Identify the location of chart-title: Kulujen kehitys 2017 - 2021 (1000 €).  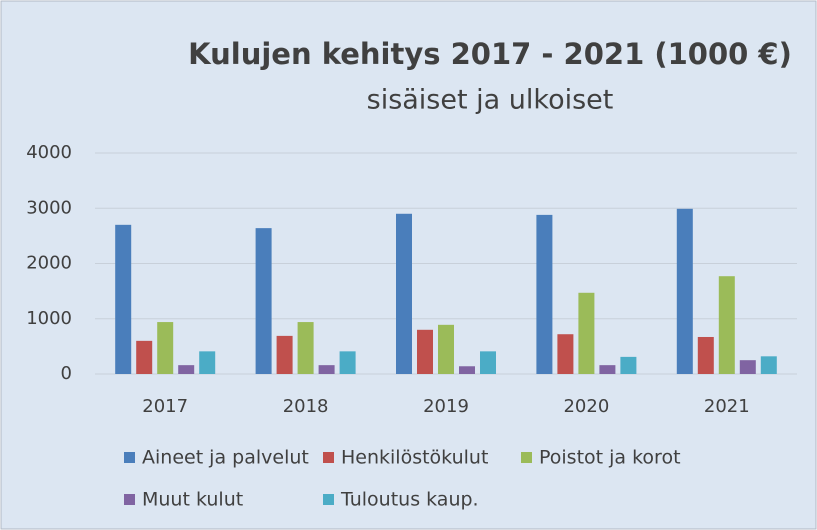
(490, 54).